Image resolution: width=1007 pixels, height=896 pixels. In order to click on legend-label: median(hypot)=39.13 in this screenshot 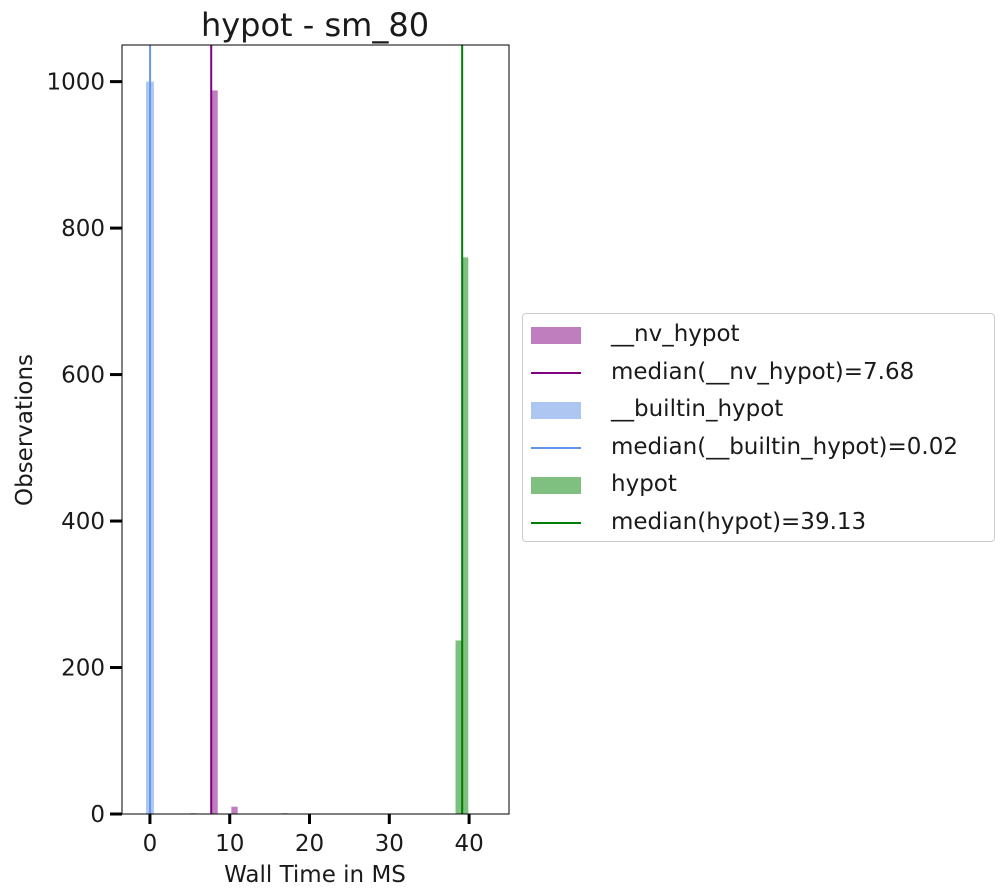, I will do `click(739, 521)`.